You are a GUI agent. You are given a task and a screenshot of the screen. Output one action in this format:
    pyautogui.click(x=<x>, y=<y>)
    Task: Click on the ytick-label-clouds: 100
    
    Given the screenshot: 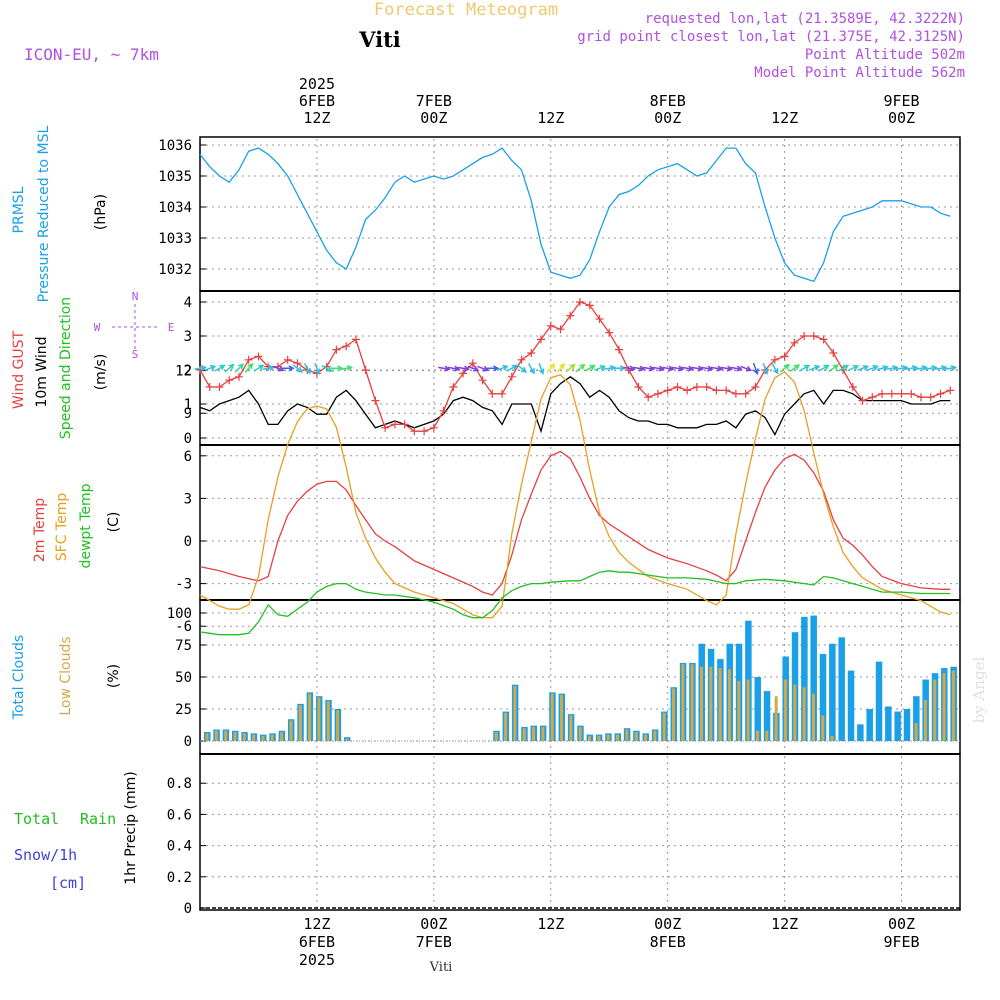 What is the action you would take?
    pyautogui.click(x=179, y=614)
    